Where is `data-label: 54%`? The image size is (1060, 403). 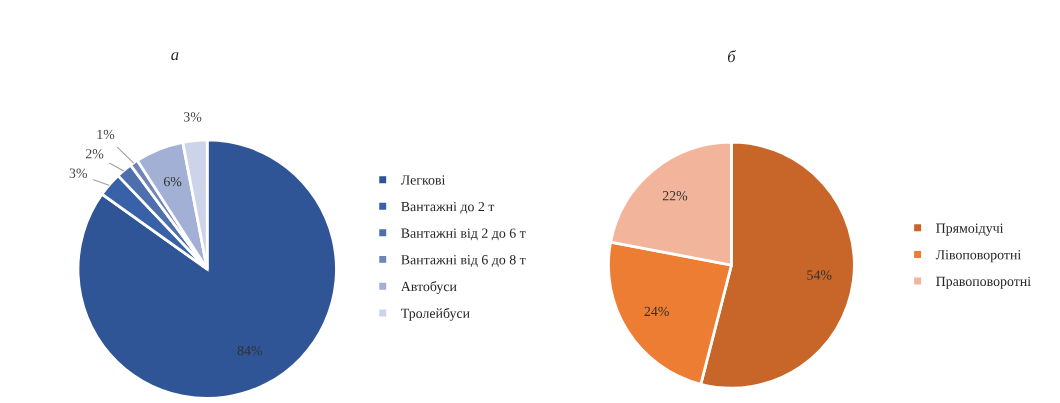
data-label: 54% is located at coordinates (819, 275).